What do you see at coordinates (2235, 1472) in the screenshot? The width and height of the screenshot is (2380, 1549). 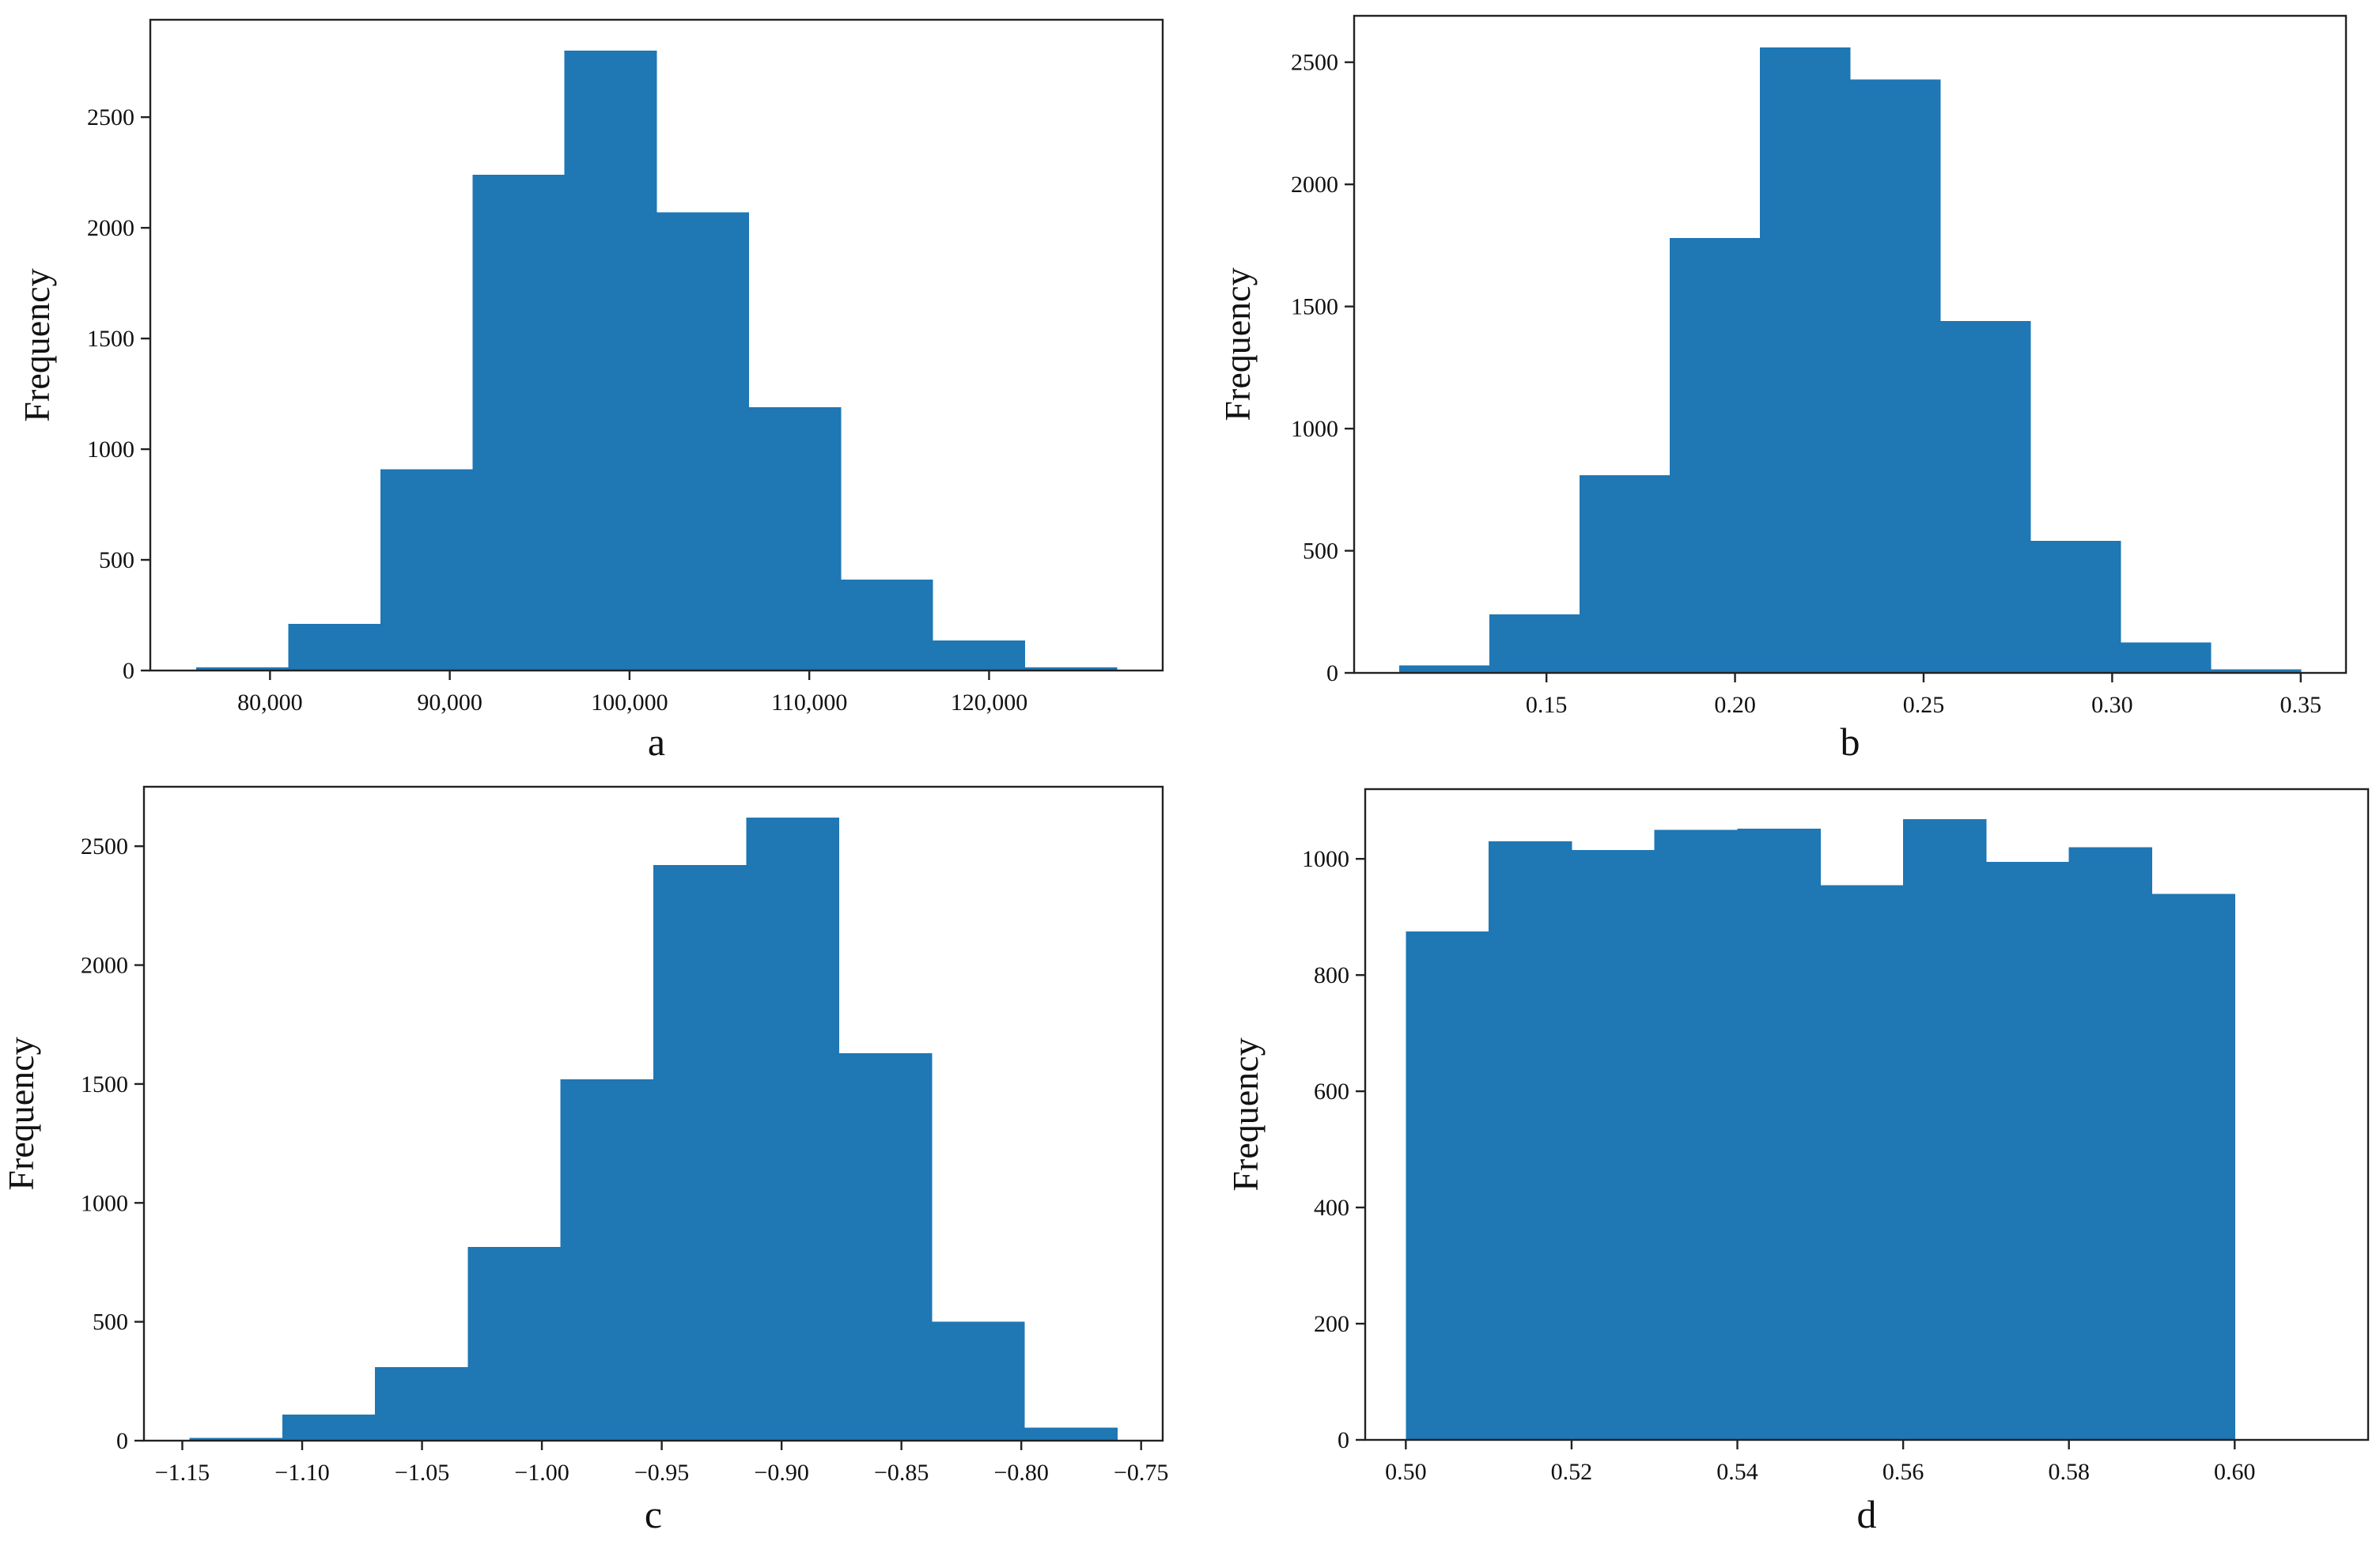 I see `x-tick-label: 0.60` at bounding box center [2235, 1472].